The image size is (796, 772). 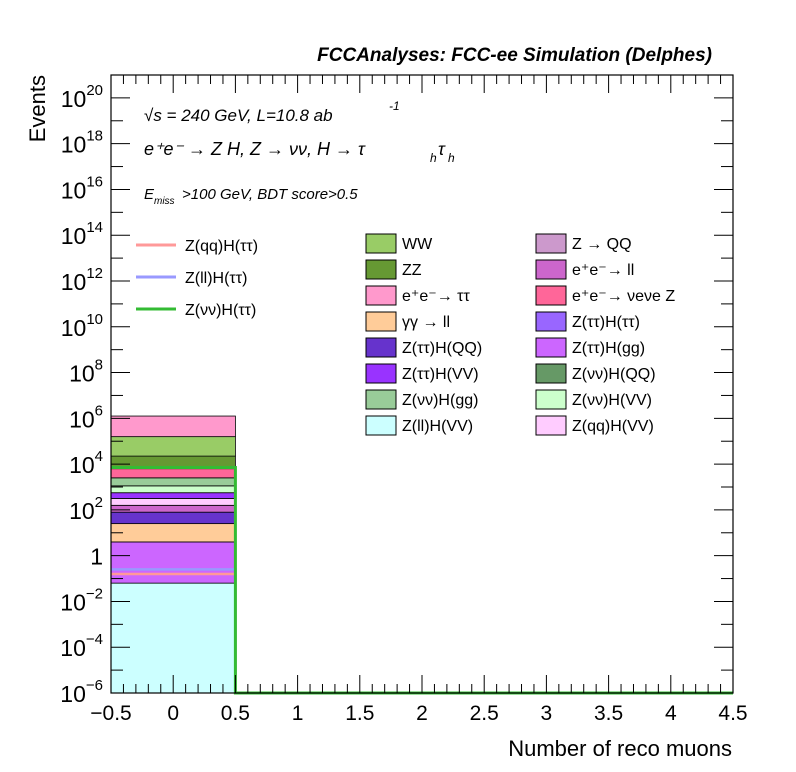 I want to click on legend-swatch-e⁺e⁻→ ττ, so click(x=381, y=295).